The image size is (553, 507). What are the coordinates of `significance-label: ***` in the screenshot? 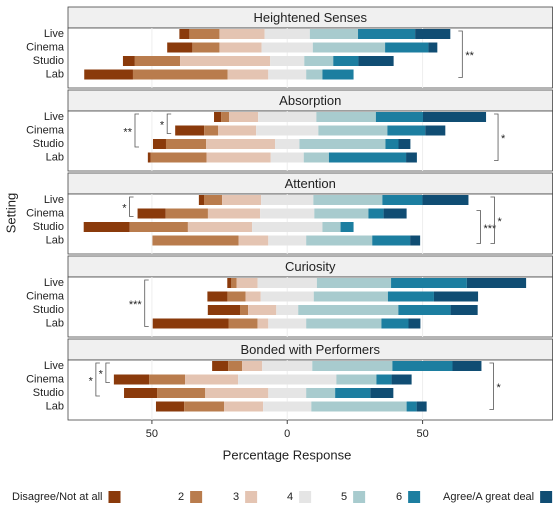 It's located at (490, 229).